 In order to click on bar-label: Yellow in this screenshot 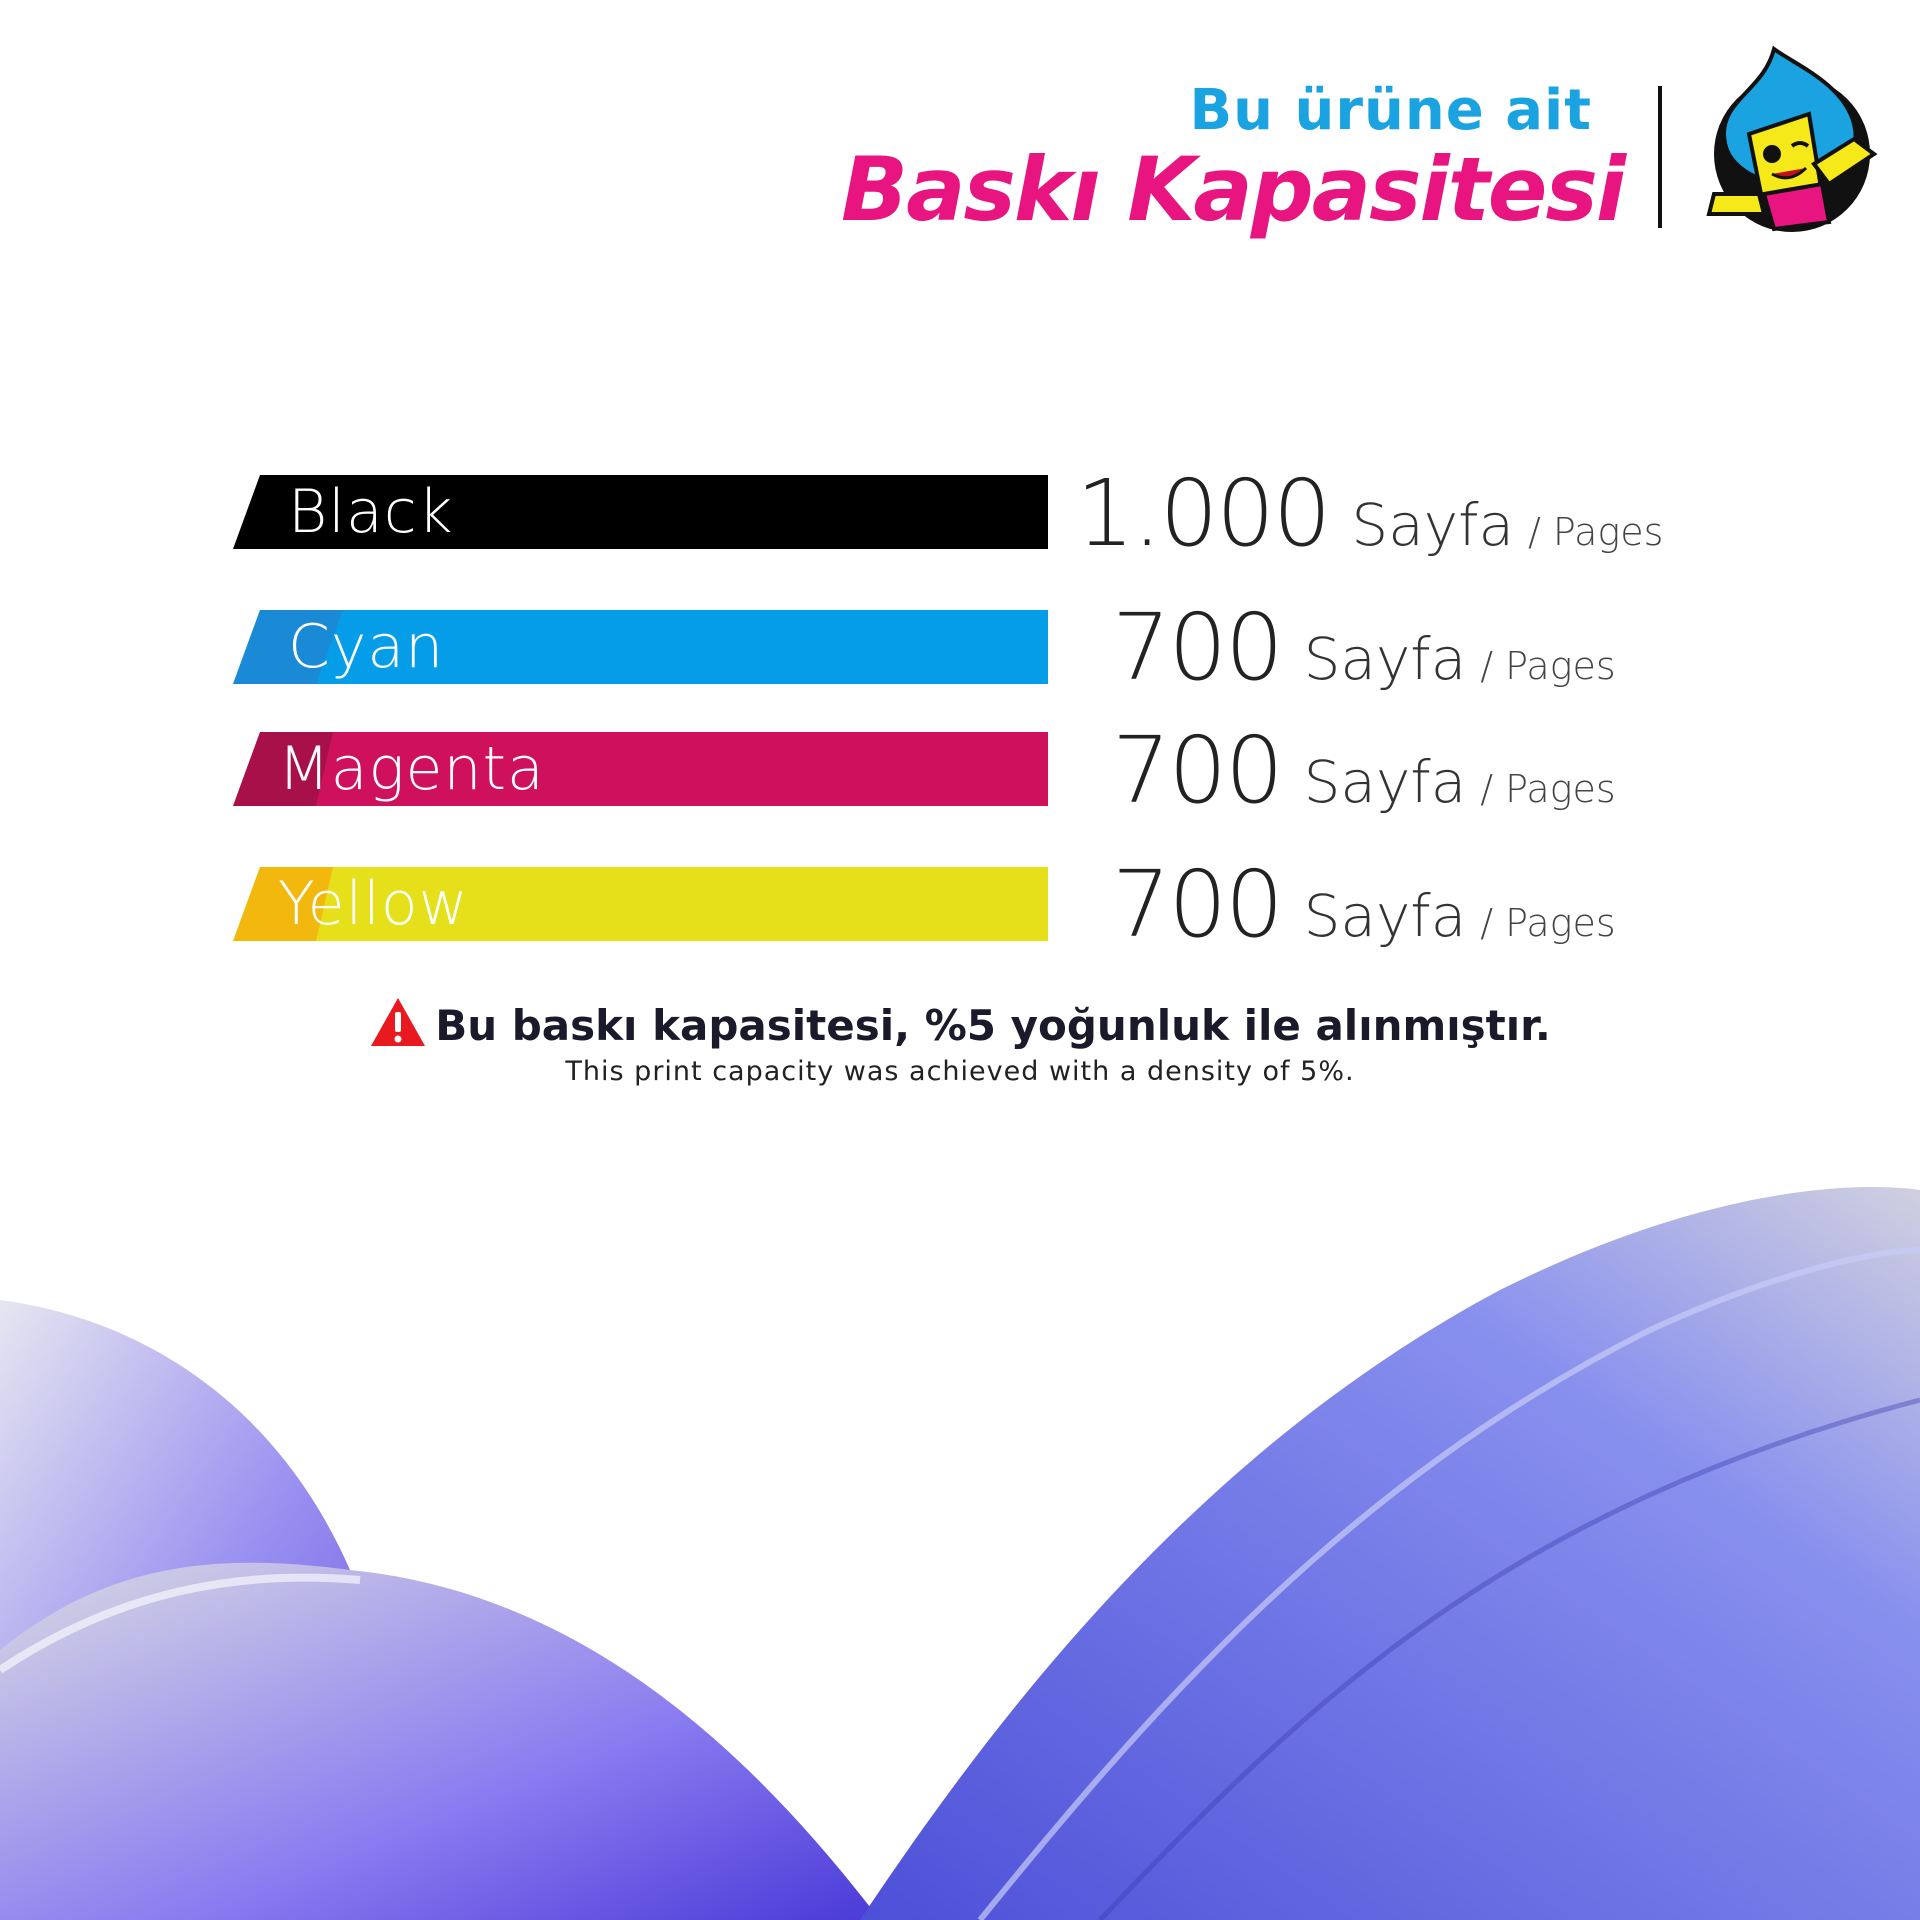, I will do `click(373, 904)`.